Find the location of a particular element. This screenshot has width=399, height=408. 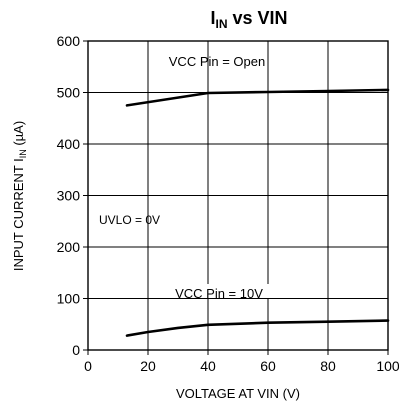

series-label-vcc-10v: VCC Pin = 10V is located at coordinates (219, 293).